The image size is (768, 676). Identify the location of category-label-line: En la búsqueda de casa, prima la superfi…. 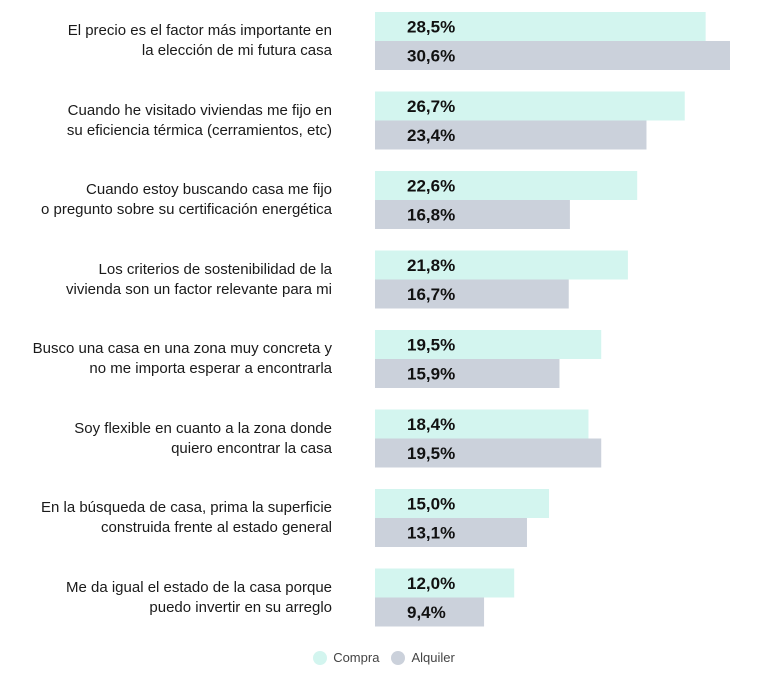
(186, 507).